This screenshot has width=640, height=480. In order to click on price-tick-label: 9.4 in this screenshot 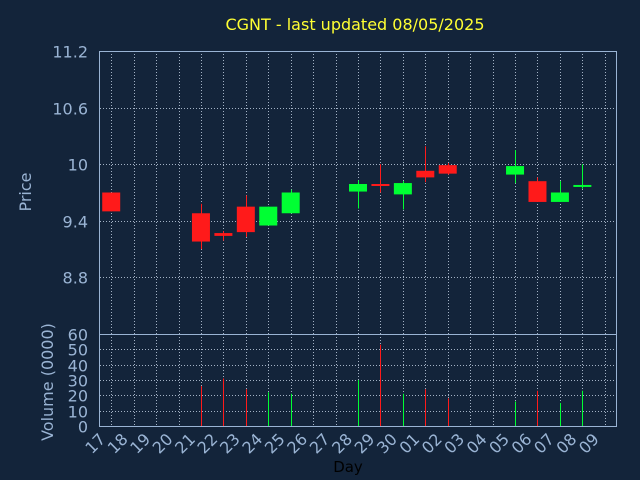, I will do `click(75, 222)`.